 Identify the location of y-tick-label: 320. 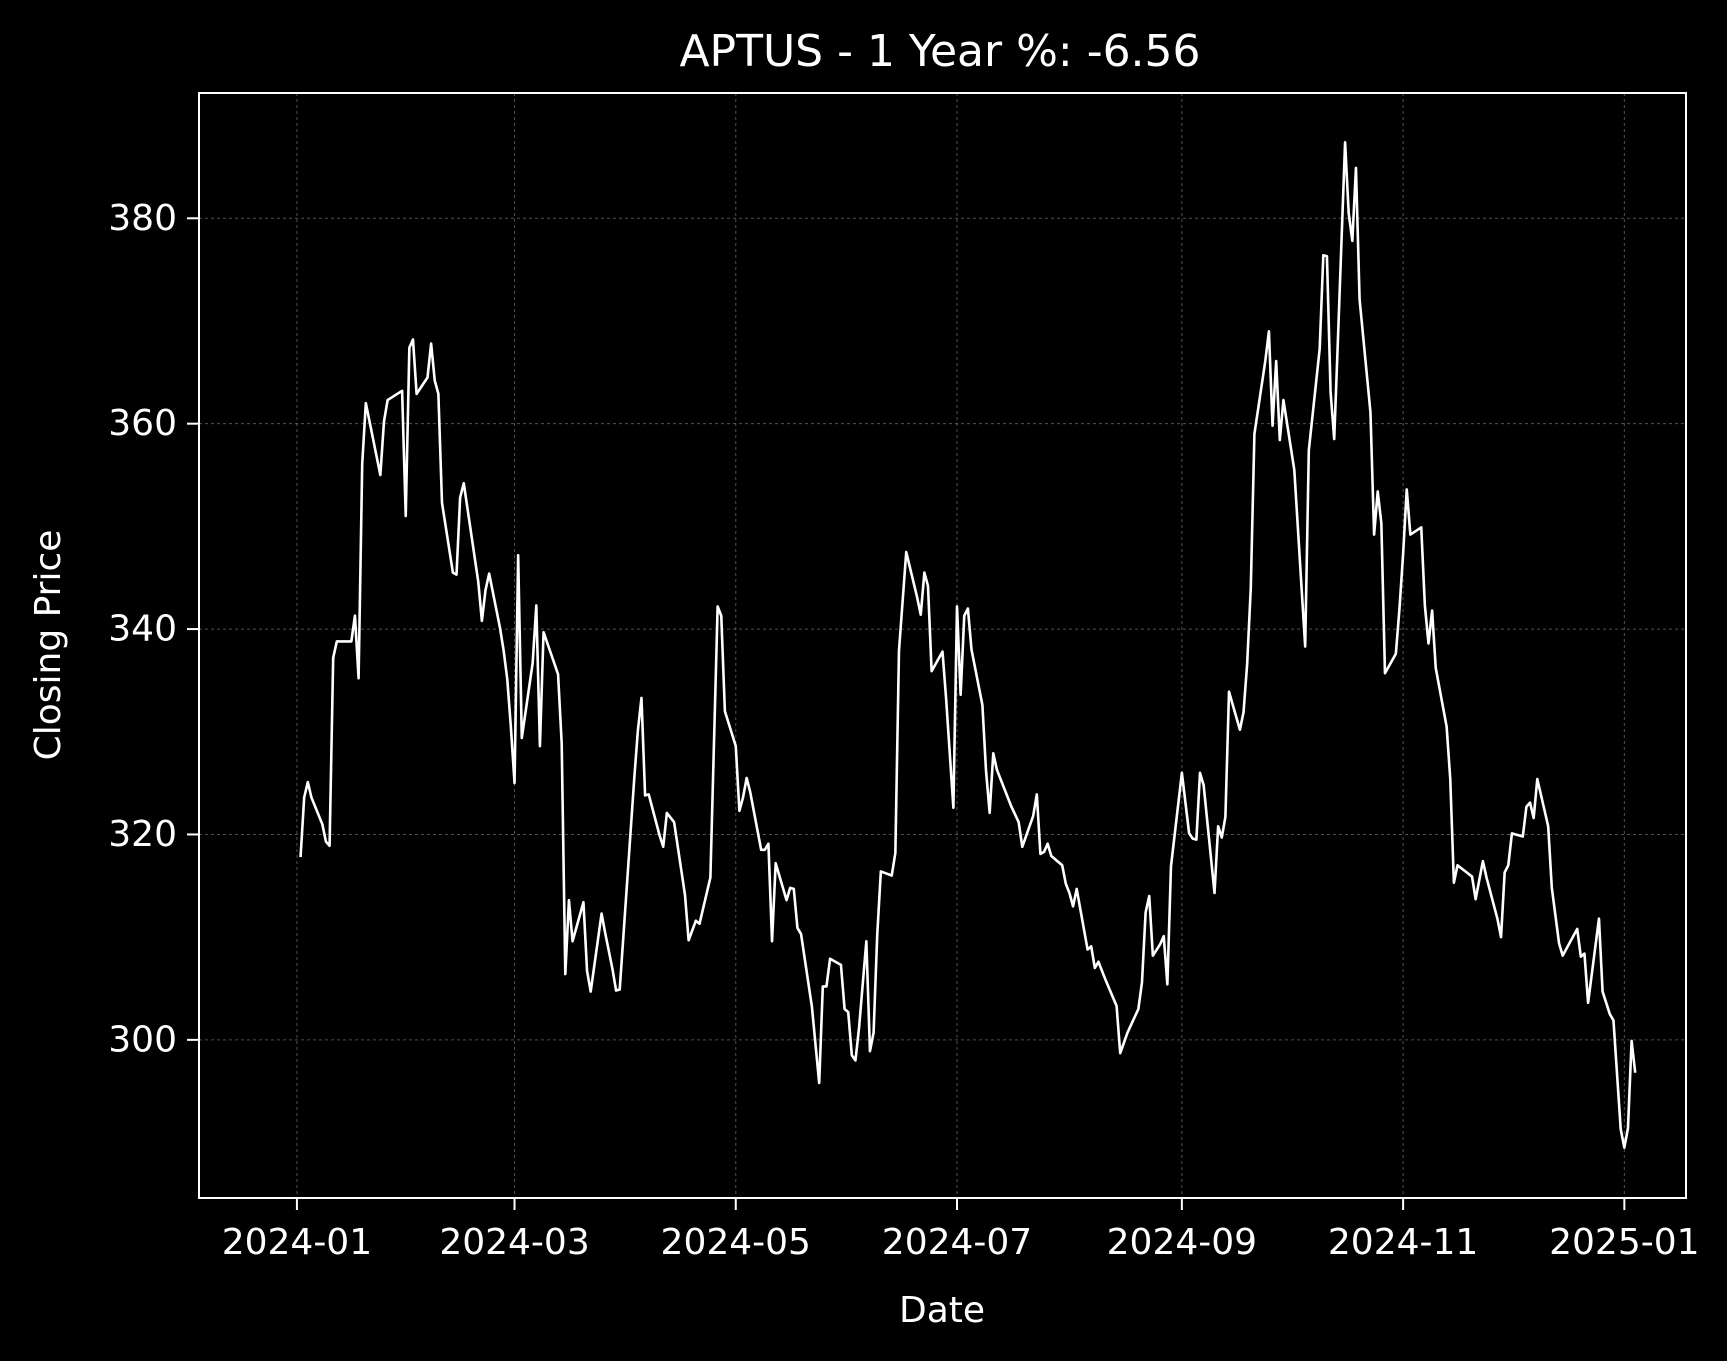
(142, 834).